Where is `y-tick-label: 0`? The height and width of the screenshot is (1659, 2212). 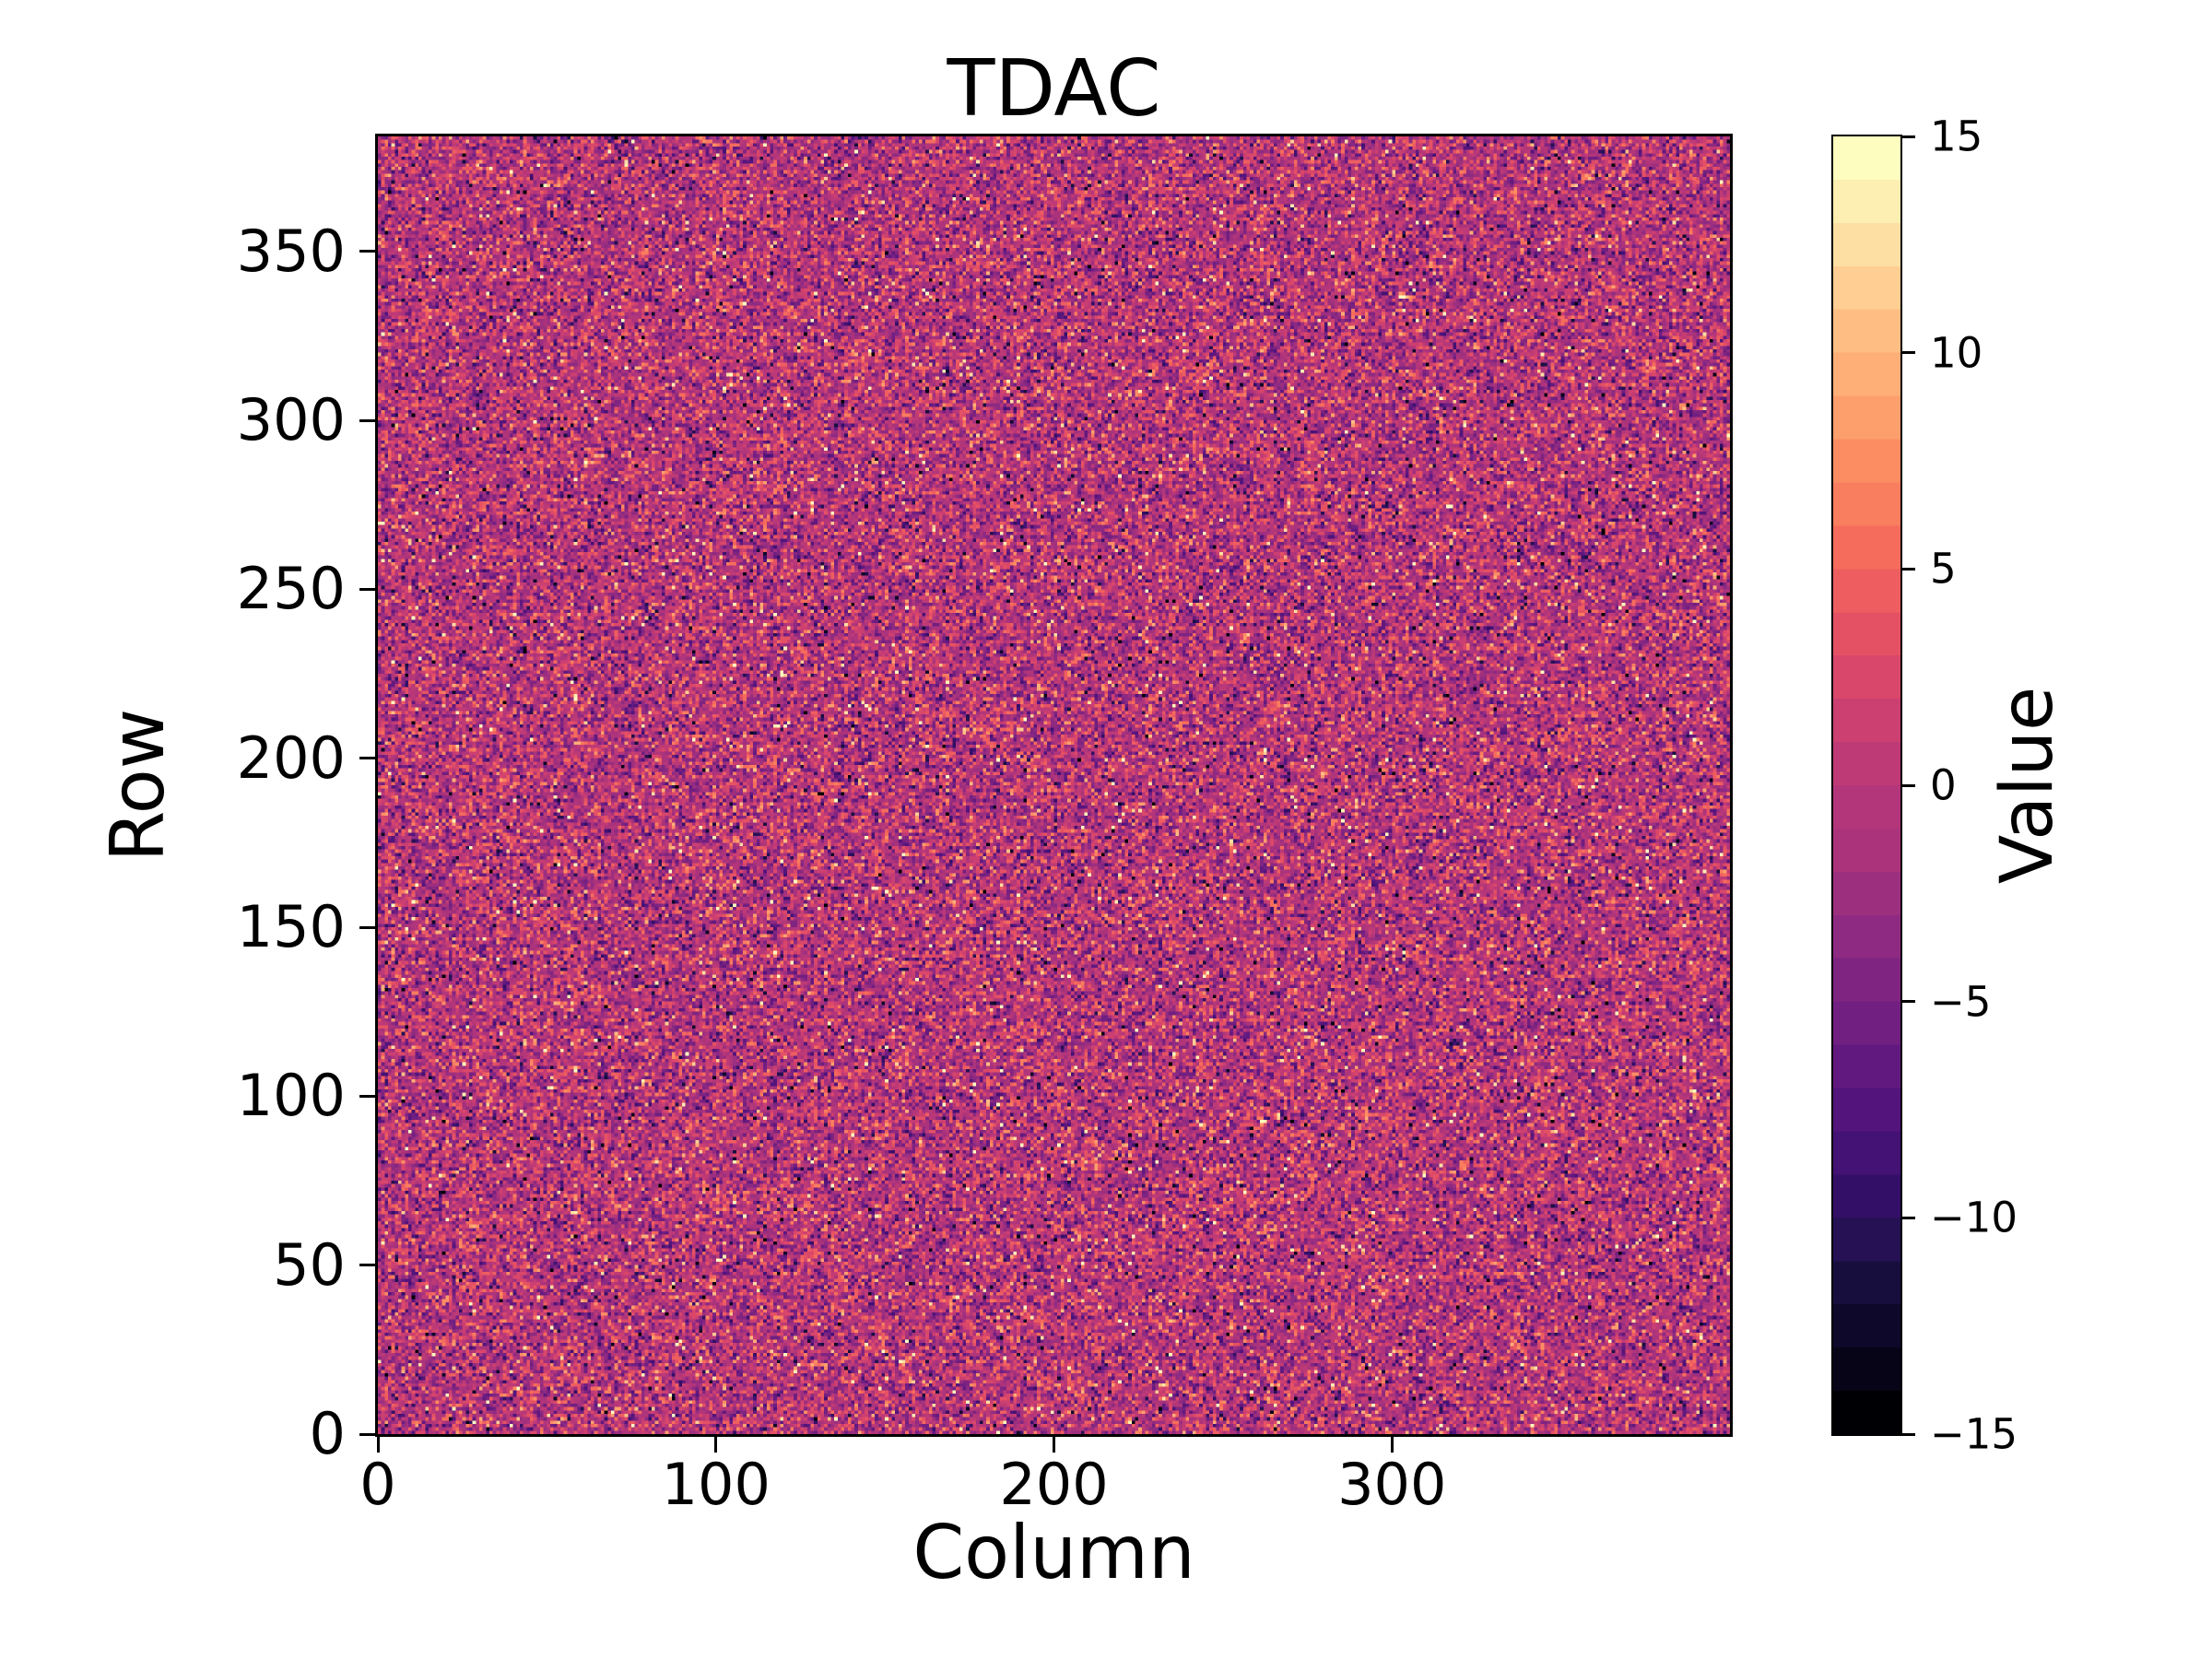 y-tick-label: 0 is located at coordinates (327, 1433).